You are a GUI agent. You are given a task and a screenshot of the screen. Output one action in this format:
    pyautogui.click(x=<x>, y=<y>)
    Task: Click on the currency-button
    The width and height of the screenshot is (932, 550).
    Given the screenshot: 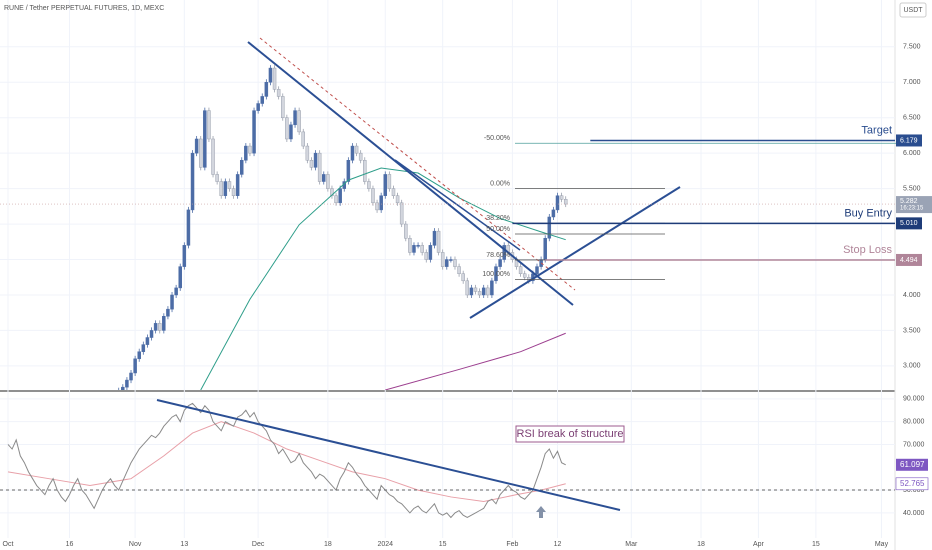 What is the action you would take?
    pyautogui.click(x=913, y=10)
    